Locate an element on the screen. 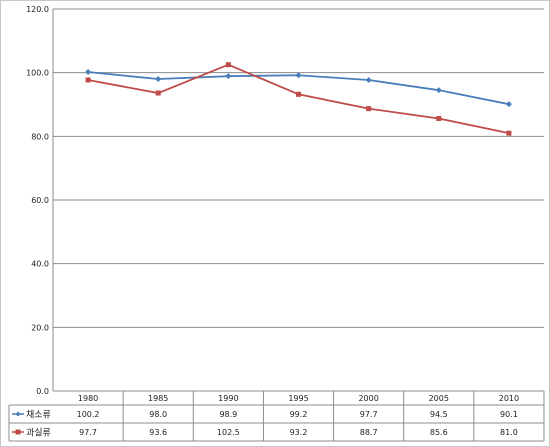 This screenshot has width=550, height=447. y-tick-label-0: 0.0 is located at coordinates (42, 391).